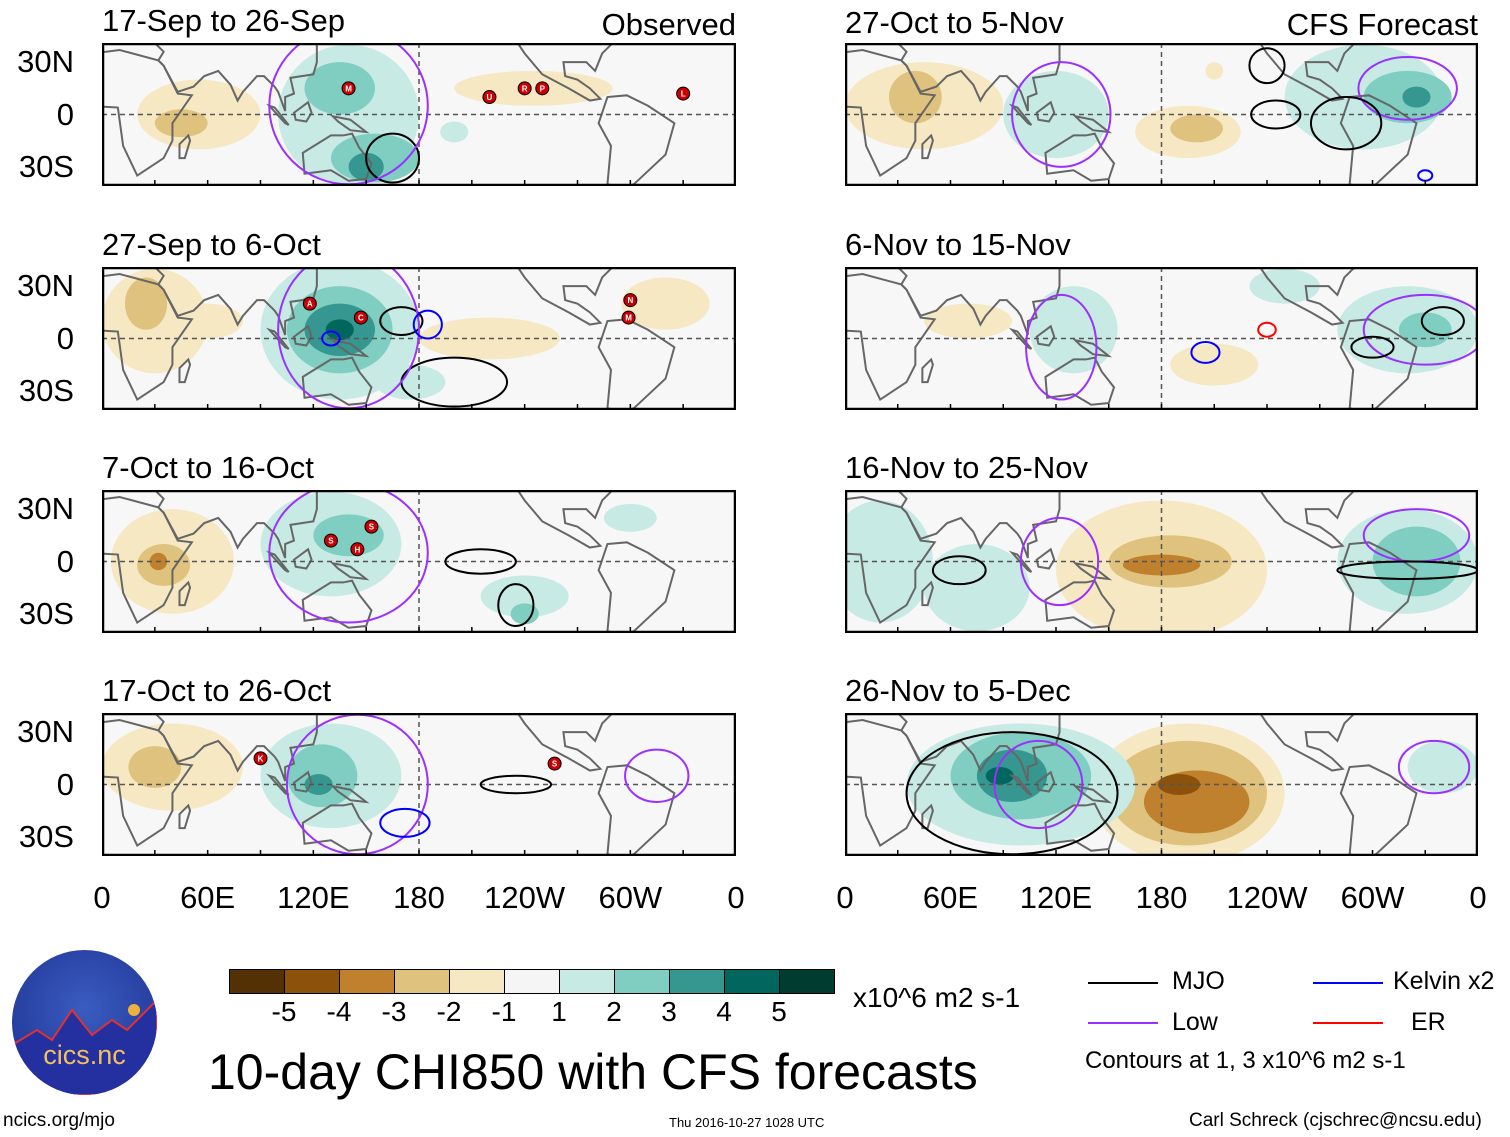 This screenshot has height=1137, width=1510. Describe the element at coordinates (419, 114) in the screenshot. I see `map-panel-1: M U R P L` at that location.